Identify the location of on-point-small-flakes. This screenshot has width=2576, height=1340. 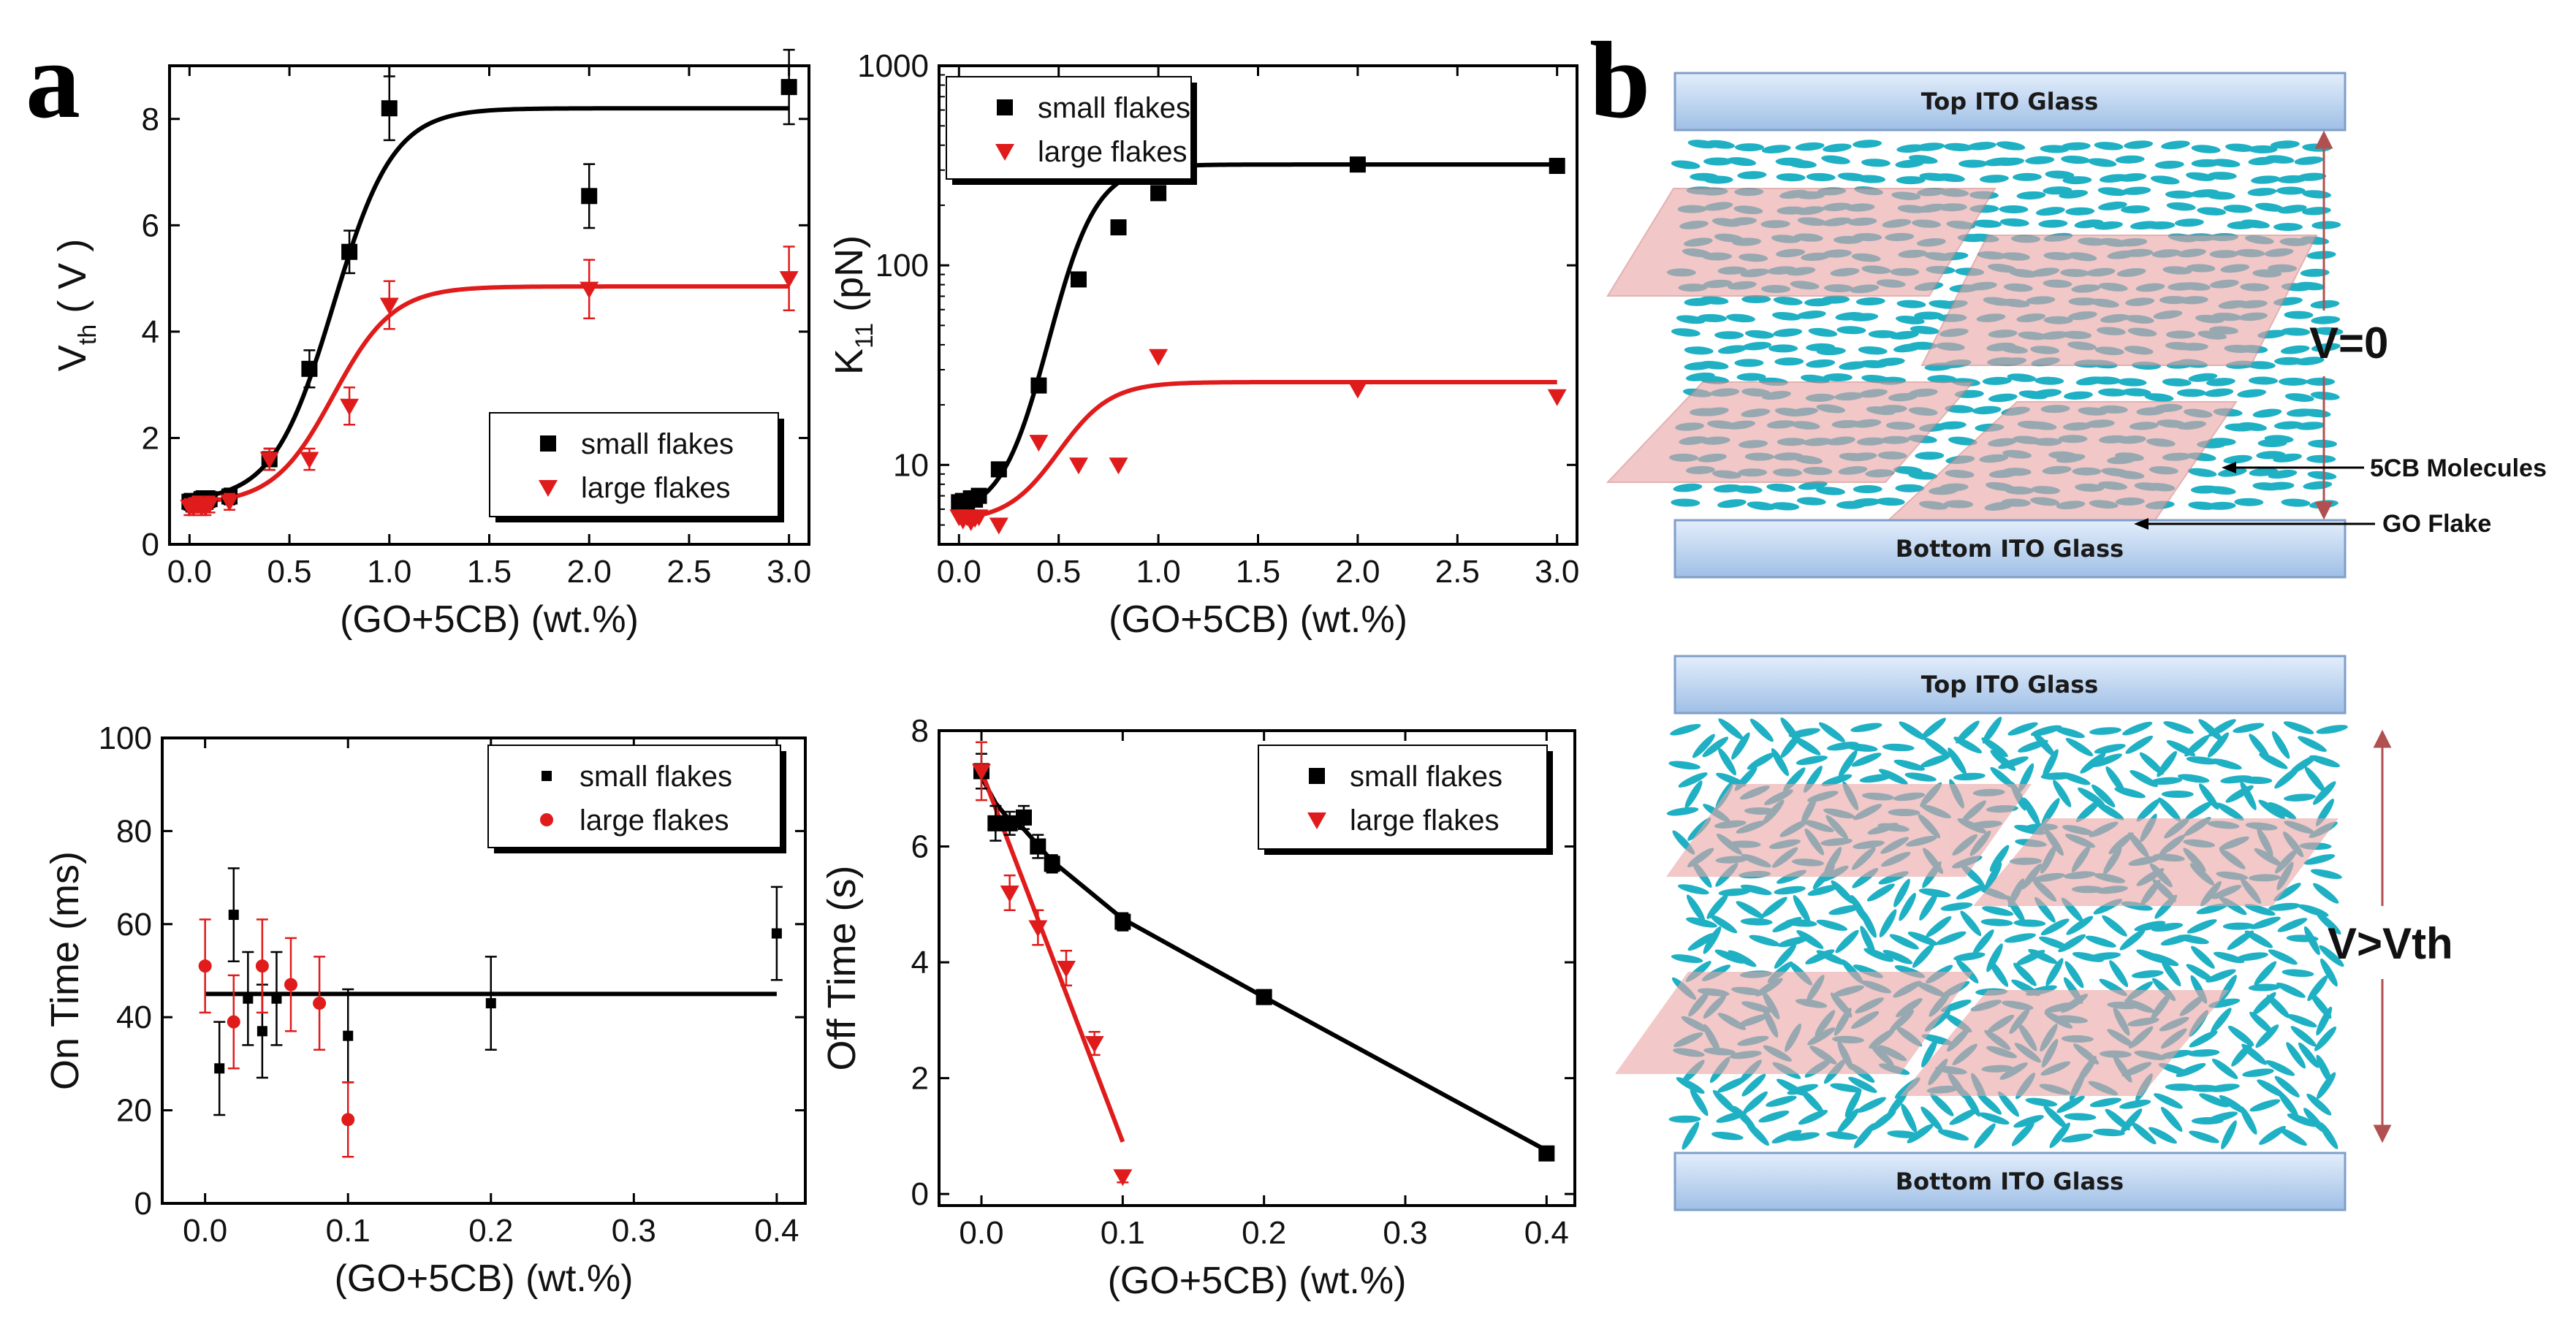
(490, 1004).